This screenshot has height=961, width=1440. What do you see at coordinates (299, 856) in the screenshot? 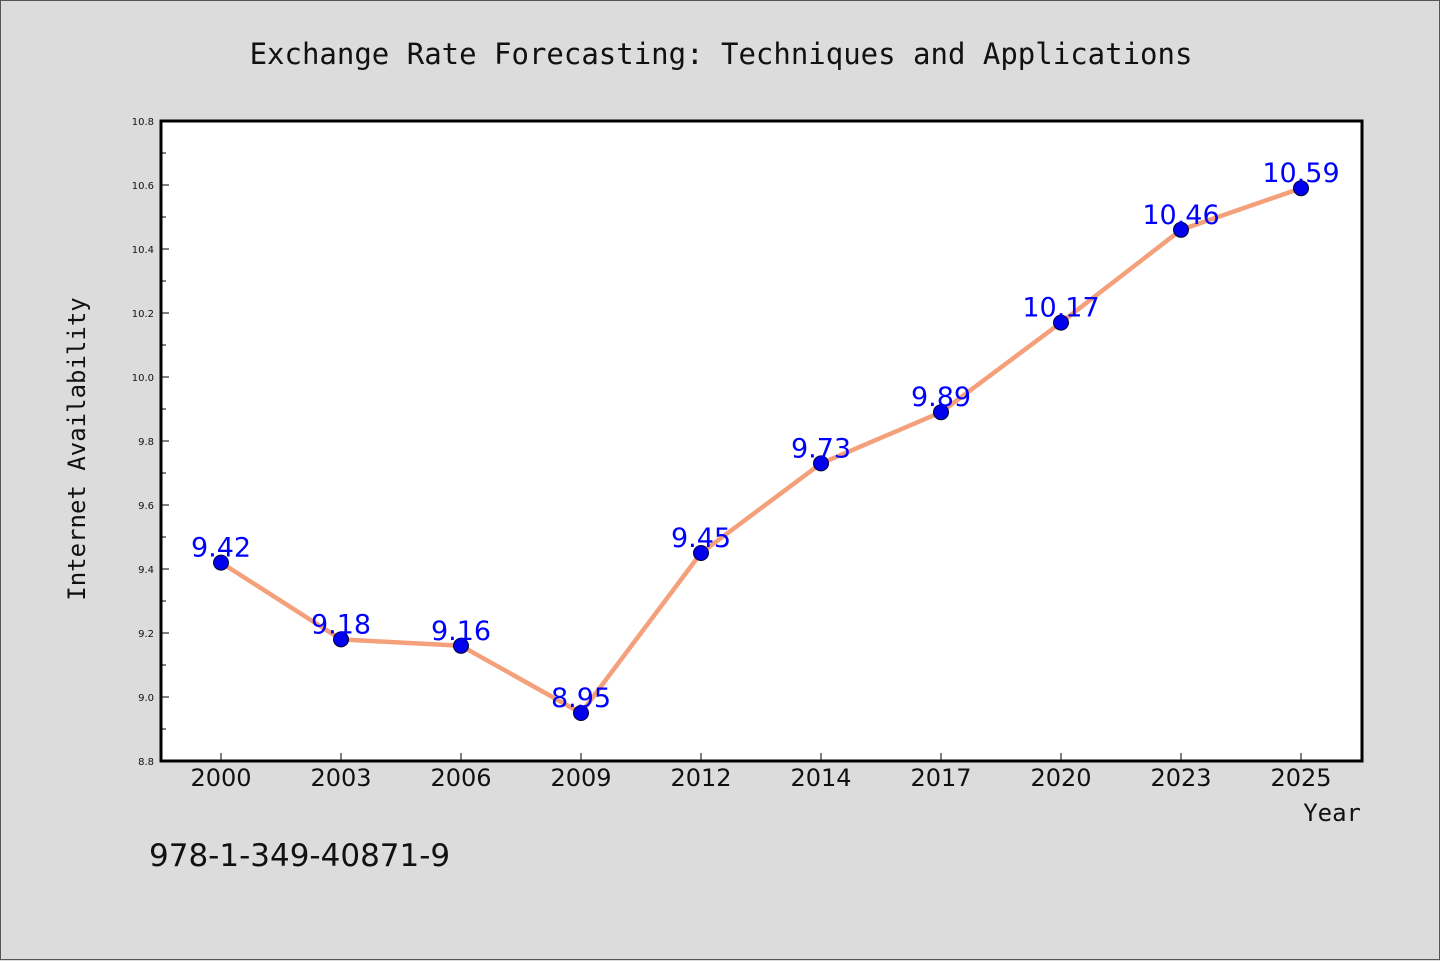
I see `isbn-footnote: 978-1-349-40871-9` at bounding box center [299, 856].